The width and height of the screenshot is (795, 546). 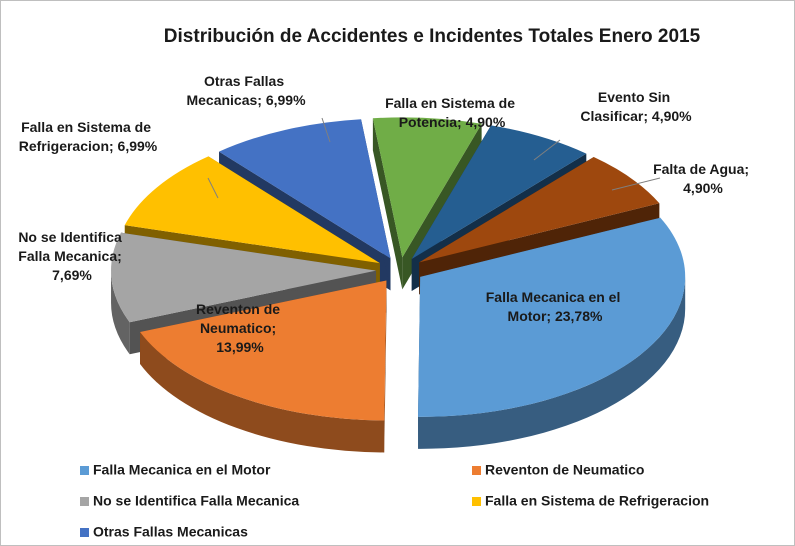 I want to click on data-label: Otras Fallas Mecanicas; 6,99%, so click(x=246, y=90).